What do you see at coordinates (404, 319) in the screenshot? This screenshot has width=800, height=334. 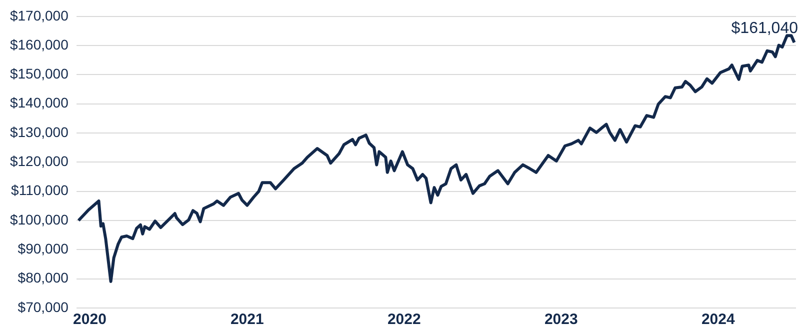 I see `x-tick-label: 2022` at bounding box center [404, 319].